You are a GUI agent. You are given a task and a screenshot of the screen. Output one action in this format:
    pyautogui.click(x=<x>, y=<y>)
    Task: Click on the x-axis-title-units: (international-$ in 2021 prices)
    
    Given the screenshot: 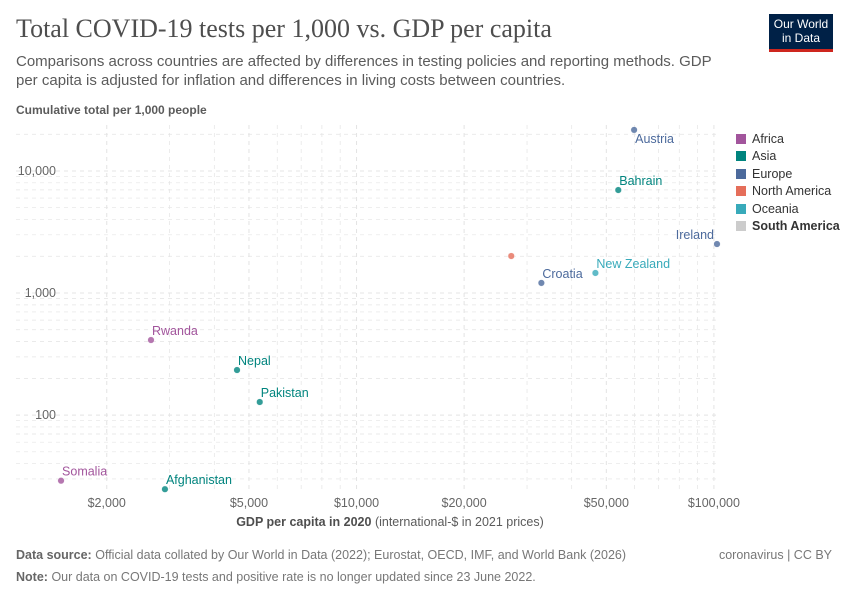 What is the action you would take?
    pyautogui.click(x=459, y=522)
    